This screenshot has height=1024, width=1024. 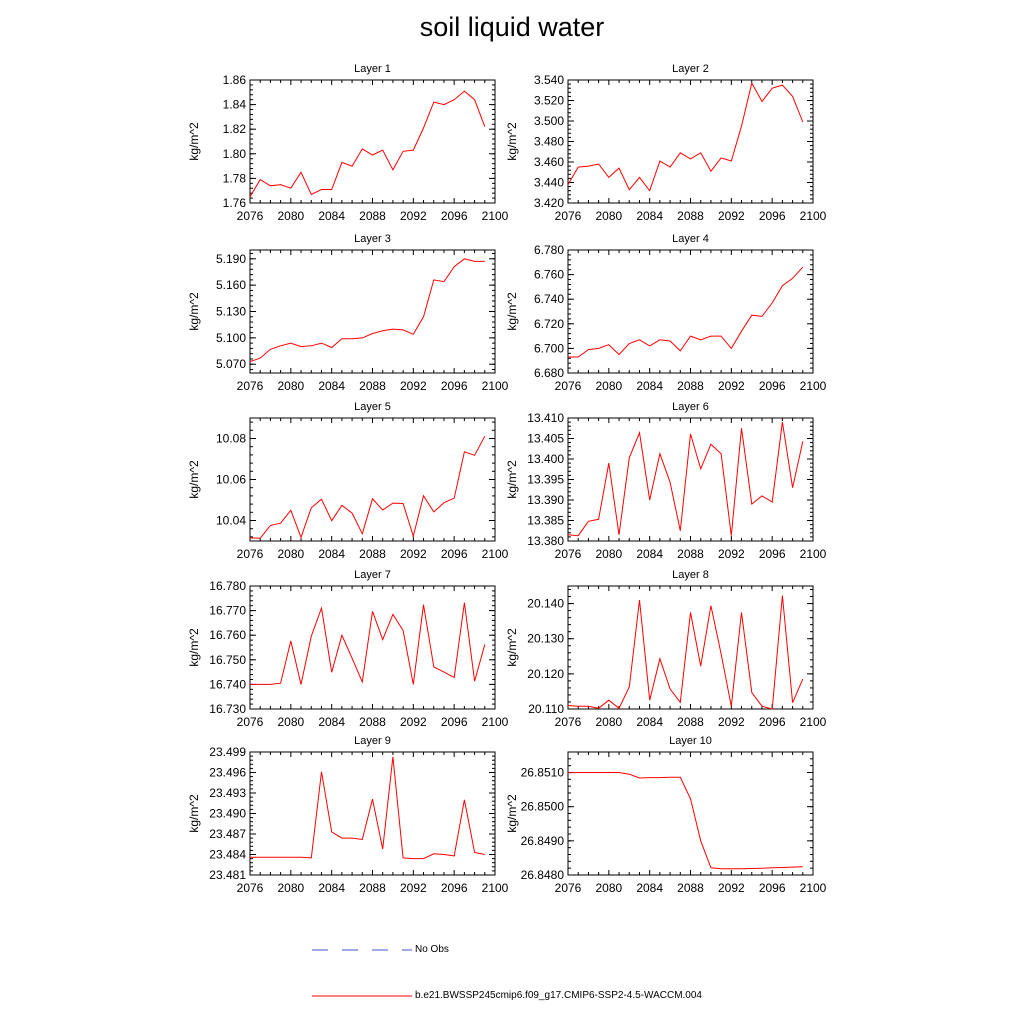 I want to click on y-tick-label: 1.80, so click(x=235, y=154).